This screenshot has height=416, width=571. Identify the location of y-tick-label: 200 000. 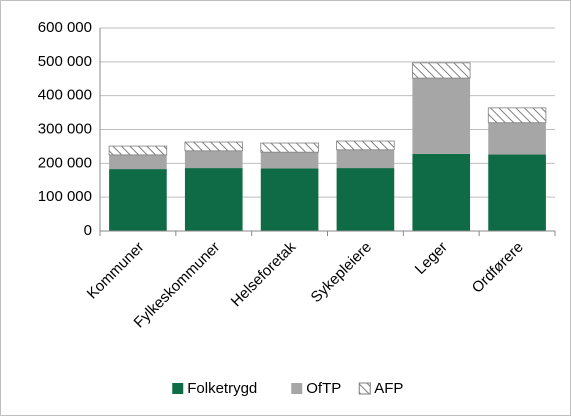
(65, 162).